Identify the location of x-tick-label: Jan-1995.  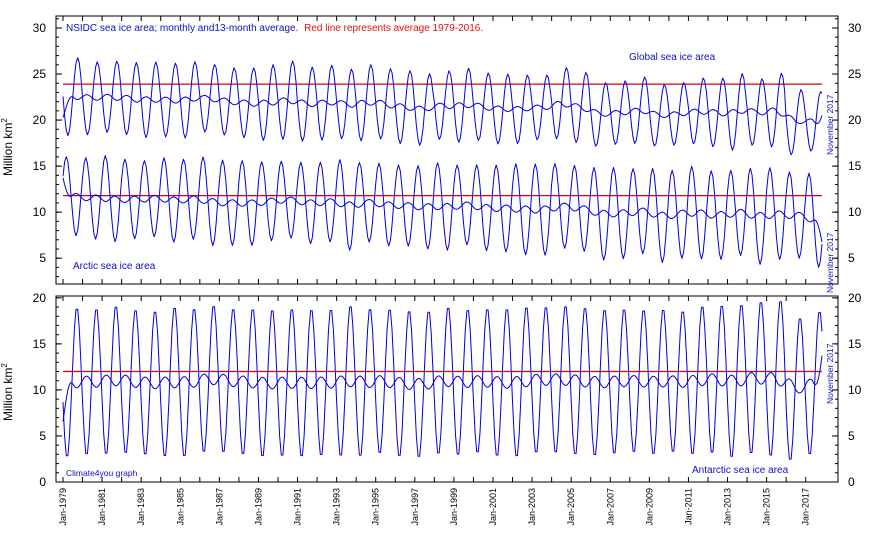
(376, 507).